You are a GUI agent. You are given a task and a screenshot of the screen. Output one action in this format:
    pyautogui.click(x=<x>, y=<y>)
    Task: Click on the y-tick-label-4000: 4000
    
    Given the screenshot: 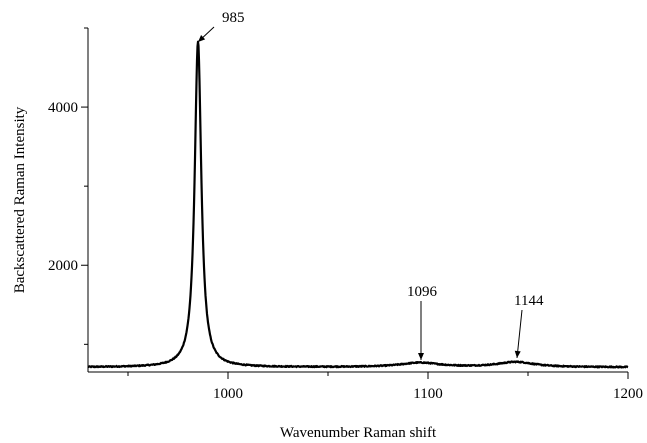 What is the action you would take?
    pyautogui.click(x=63, y=108)
    